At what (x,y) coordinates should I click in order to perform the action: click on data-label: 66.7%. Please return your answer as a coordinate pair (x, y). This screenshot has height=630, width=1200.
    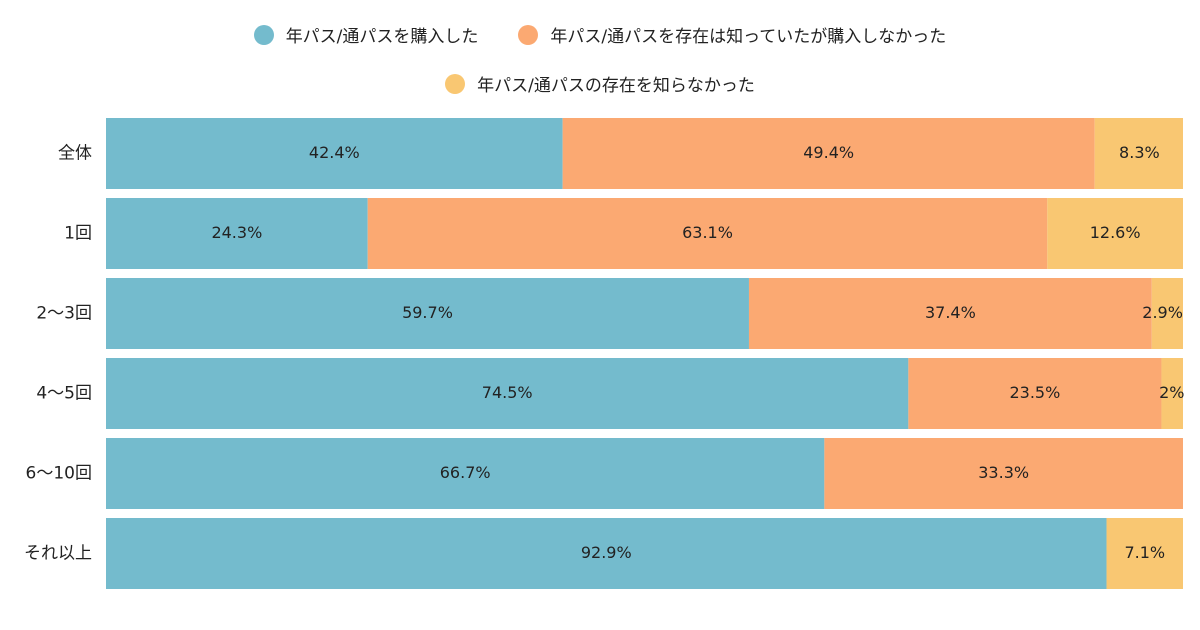
    Looking at the image, I should click on (465, 472).